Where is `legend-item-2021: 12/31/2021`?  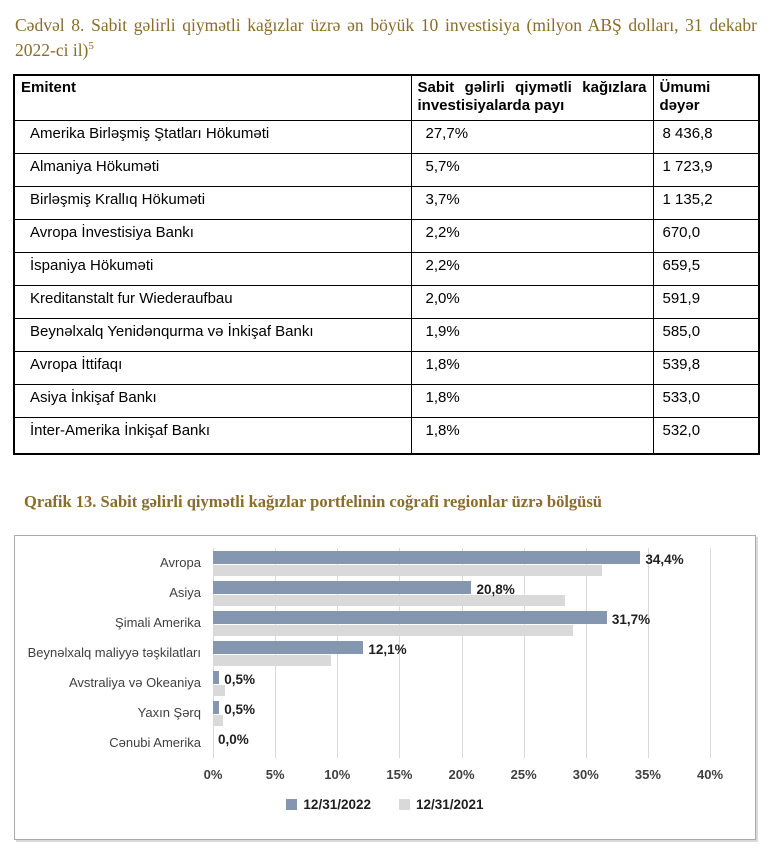 legend-item-2021: 12/31/2021 is located at coordinates (441, 804).